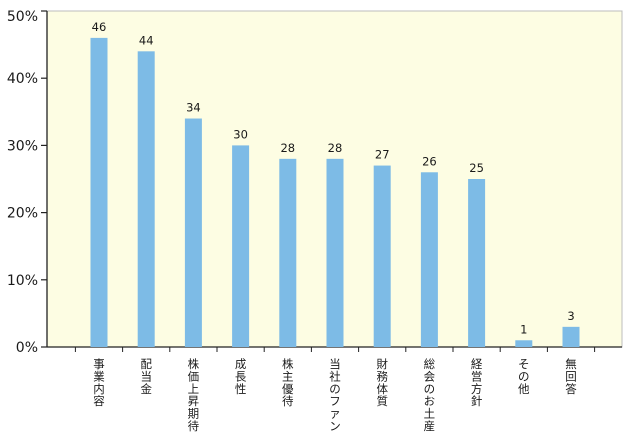 The image size is (627, 443). What do you see at coordinates (429, 161) in the screenshot?
I see `data-label: 26` at bounding box center [429, 161].